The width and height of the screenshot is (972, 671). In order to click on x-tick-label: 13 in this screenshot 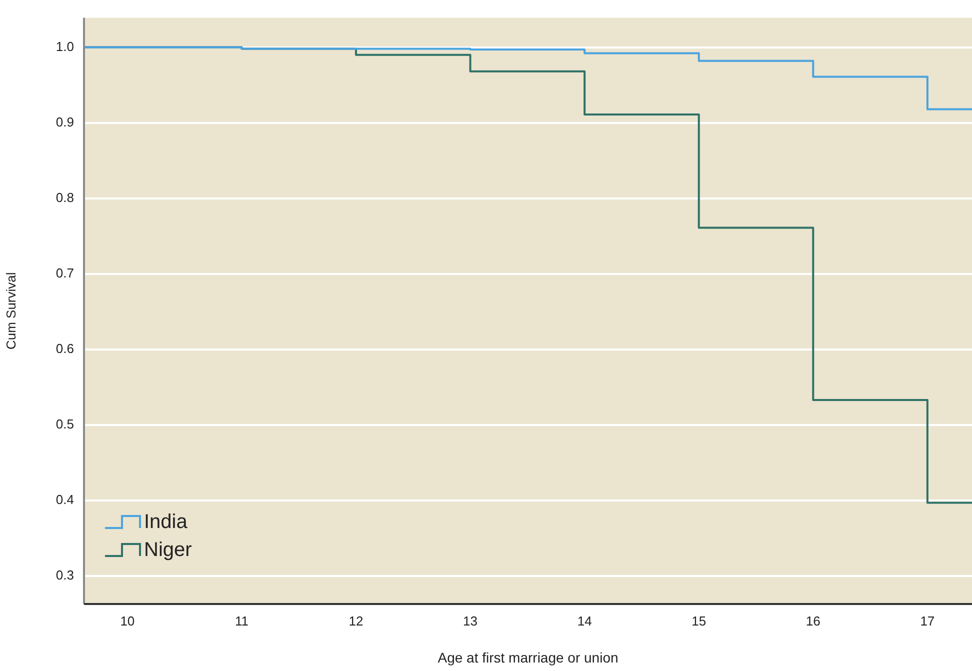, I will do `click(470, 620)`.